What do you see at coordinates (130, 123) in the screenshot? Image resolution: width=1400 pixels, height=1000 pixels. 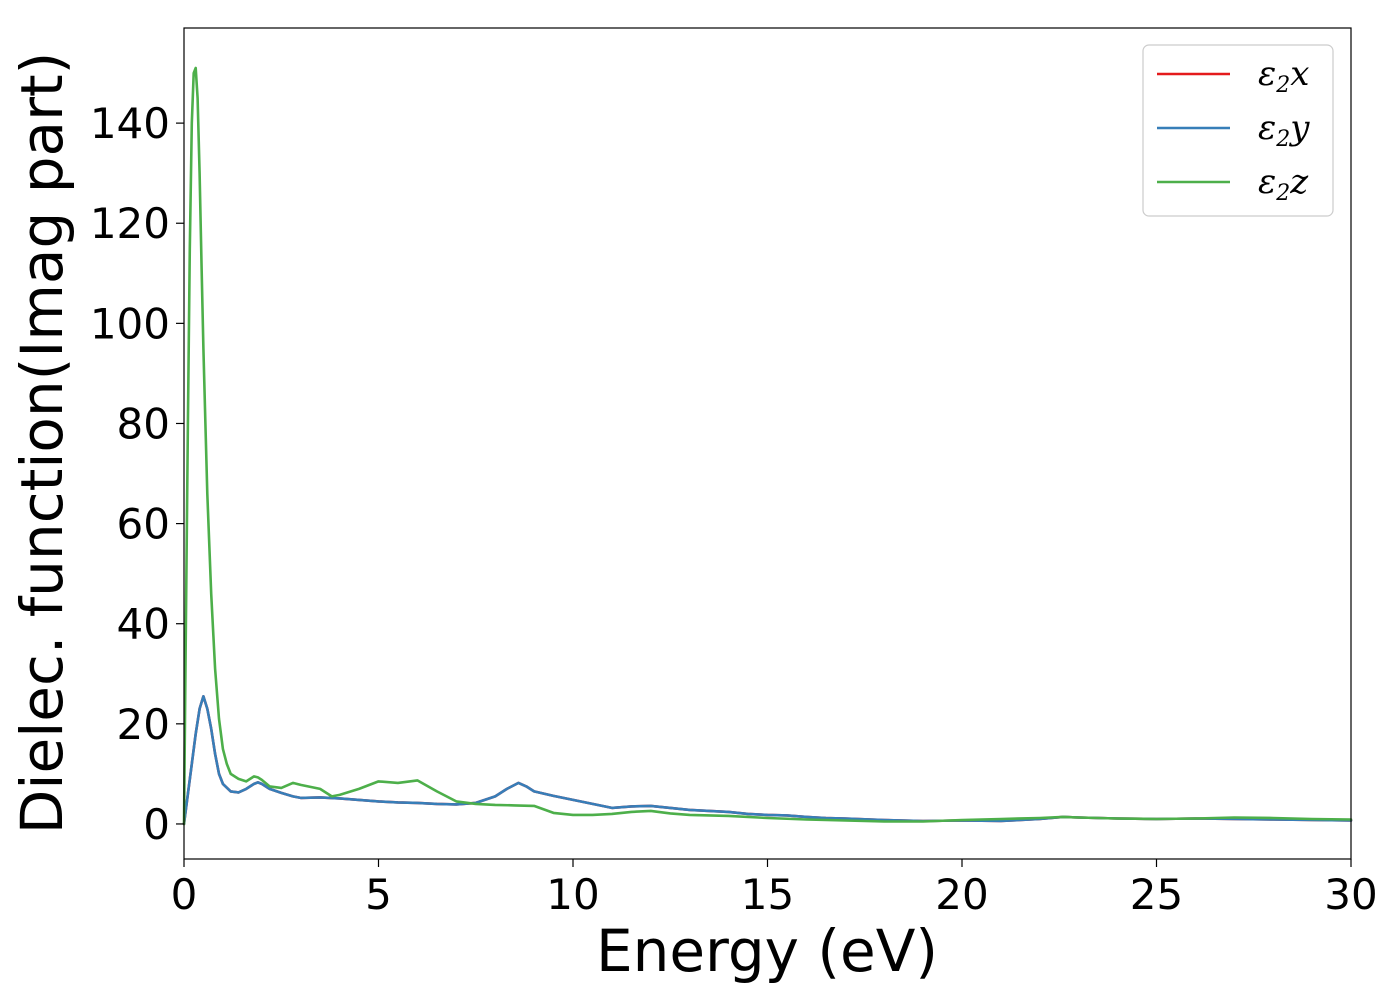 I see `y-tick-label: 140` at bounding box center [130, 123].